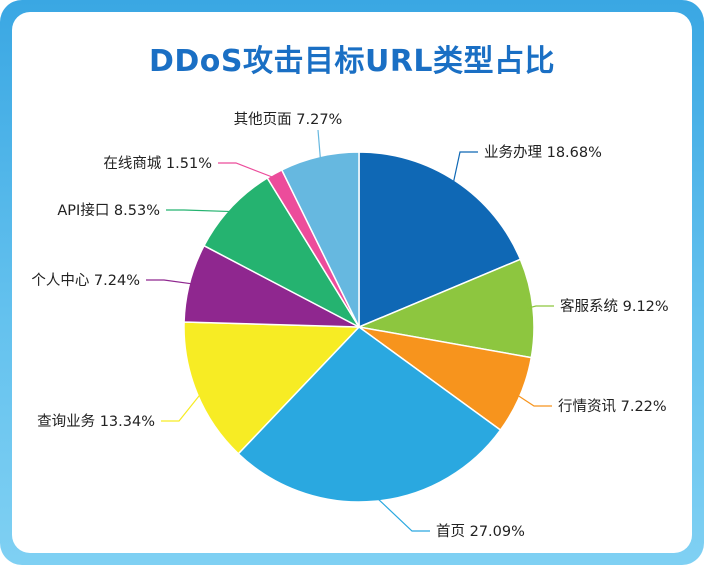 This screenshot has width=704, height=565. I want to click on chart-title: DDoS攻击目标URL类型占比, so click(352, 61).